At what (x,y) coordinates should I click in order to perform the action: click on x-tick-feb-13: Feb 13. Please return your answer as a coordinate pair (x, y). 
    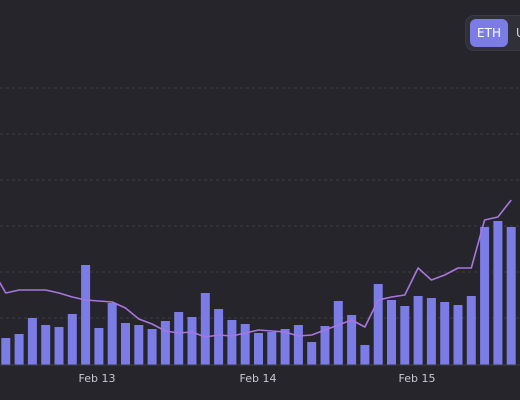
    Looking at the image, I should click on (97, 378).